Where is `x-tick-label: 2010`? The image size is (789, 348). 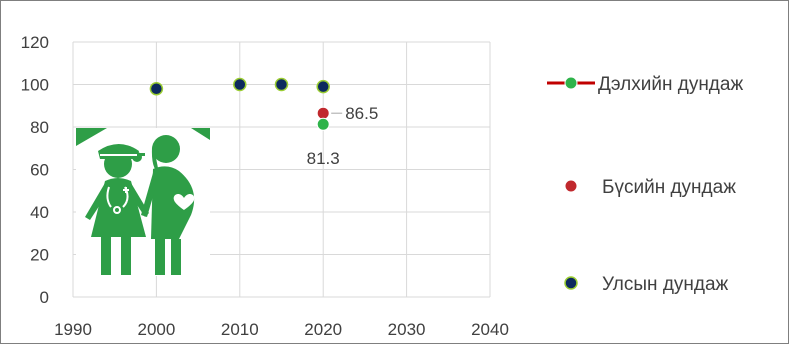
x-tick-label: 2010 is located at coordinates (240, 329).